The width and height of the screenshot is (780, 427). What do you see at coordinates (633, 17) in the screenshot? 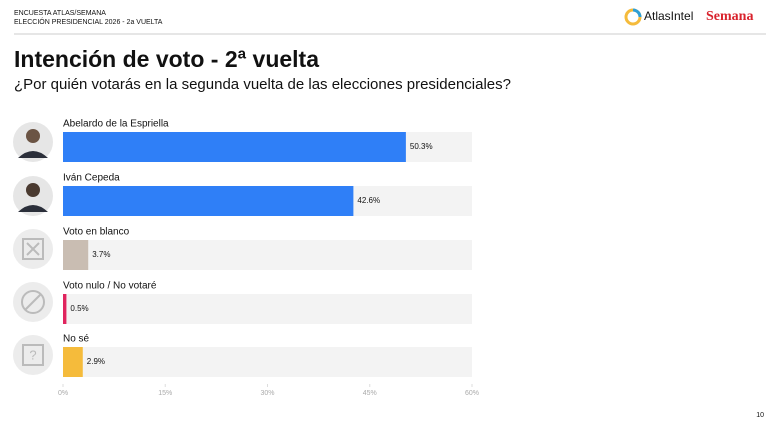
I see `atlas-icon` at bounding box center [633, 17].